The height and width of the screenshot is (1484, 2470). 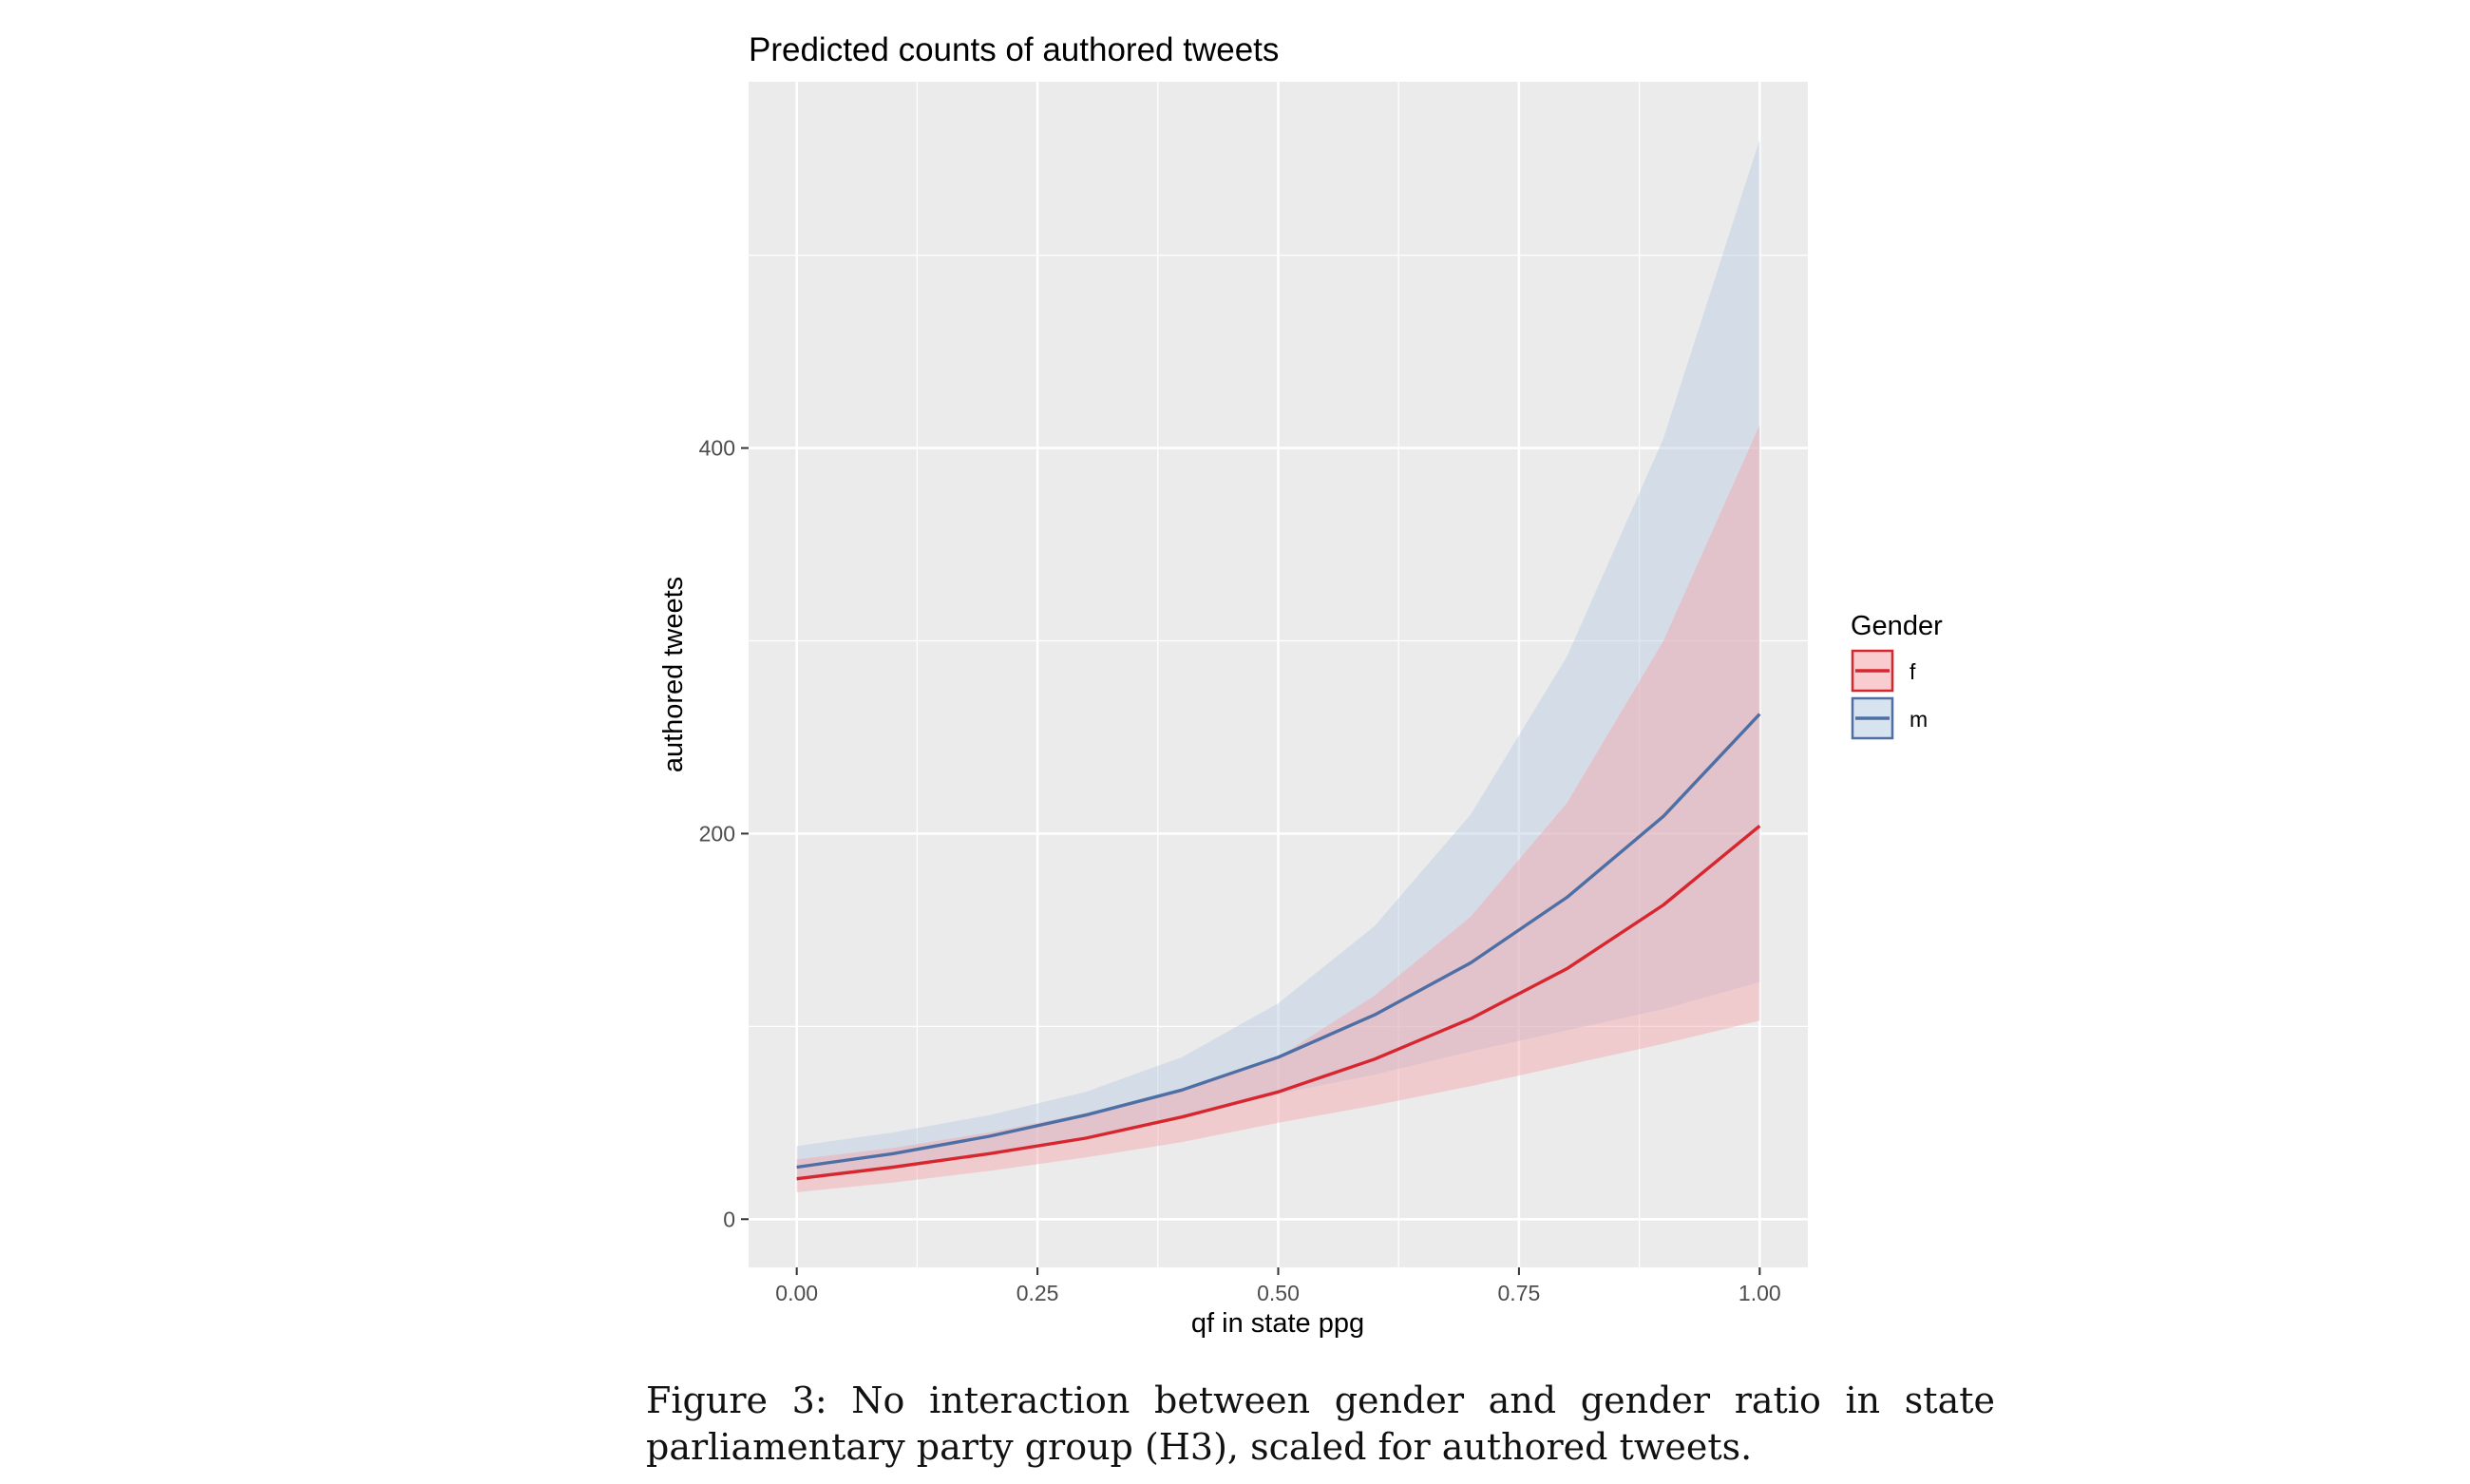 I want to click on legend: Gender fm, so click(x=1897, y=675).